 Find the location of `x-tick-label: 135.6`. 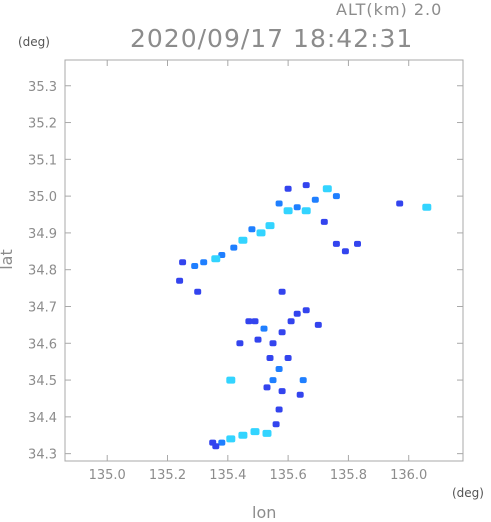

x-tick-label: 135.6 is located at coordinates (288, 475).